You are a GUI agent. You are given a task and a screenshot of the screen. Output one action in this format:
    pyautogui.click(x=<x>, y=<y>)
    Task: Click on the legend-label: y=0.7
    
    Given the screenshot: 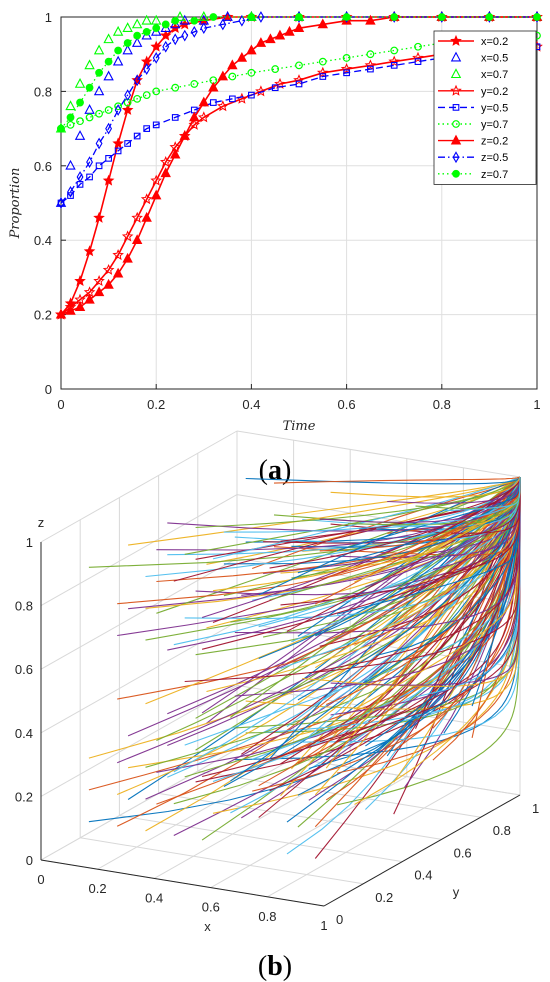 What is the action you would take?
    pyautogui.click(x=494, y=125)
    